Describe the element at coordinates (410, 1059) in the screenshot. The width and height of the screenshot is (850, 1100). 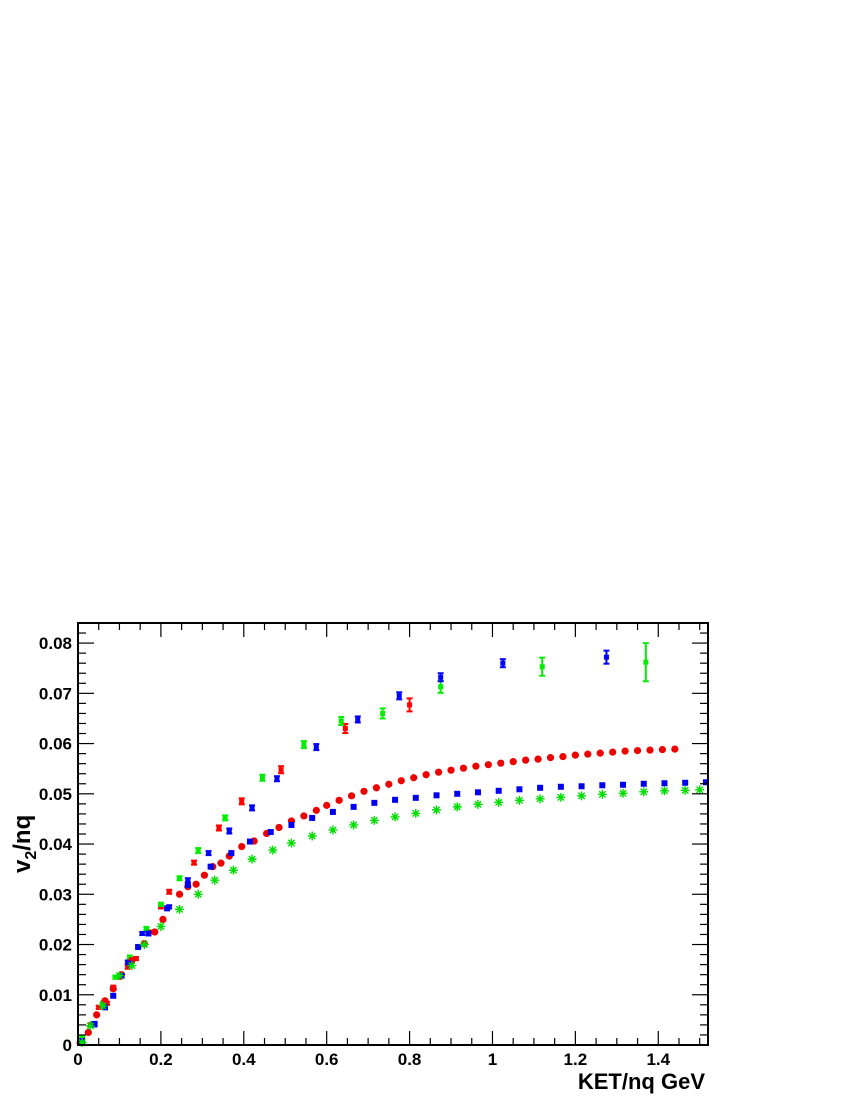
I see `x-tick-label: 0.8` at that location.